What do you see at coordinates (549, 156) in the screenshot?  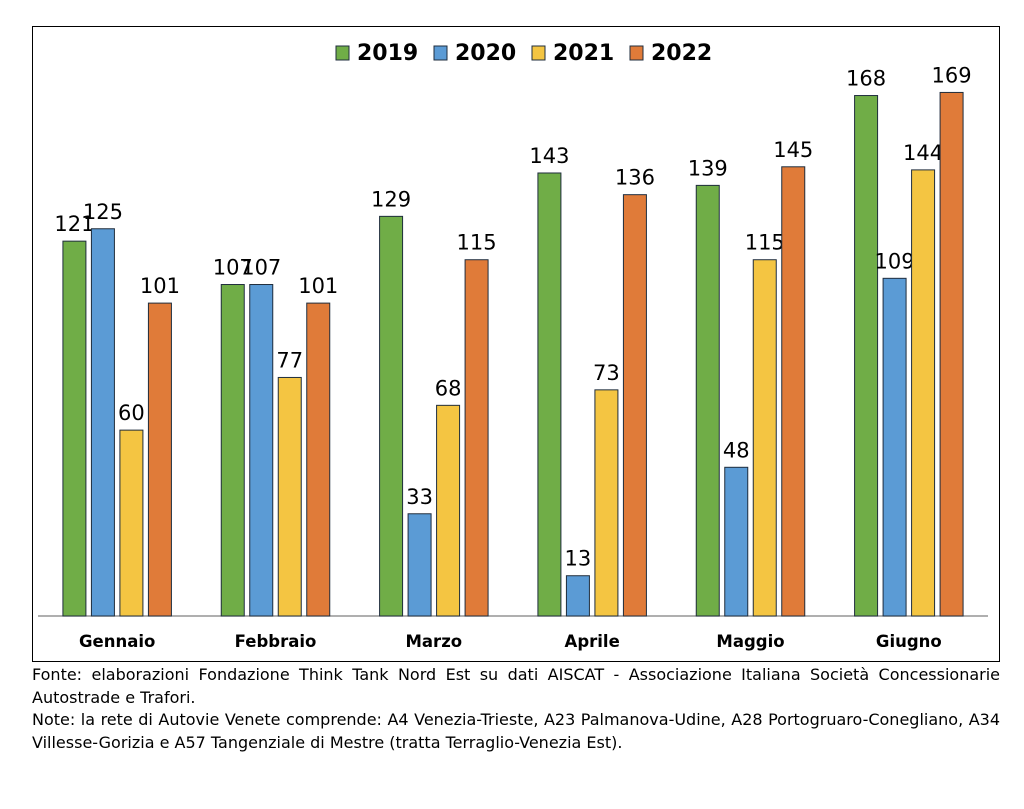 I see `data-label-2019-aprile: 143` at bounding box center [549, 156].